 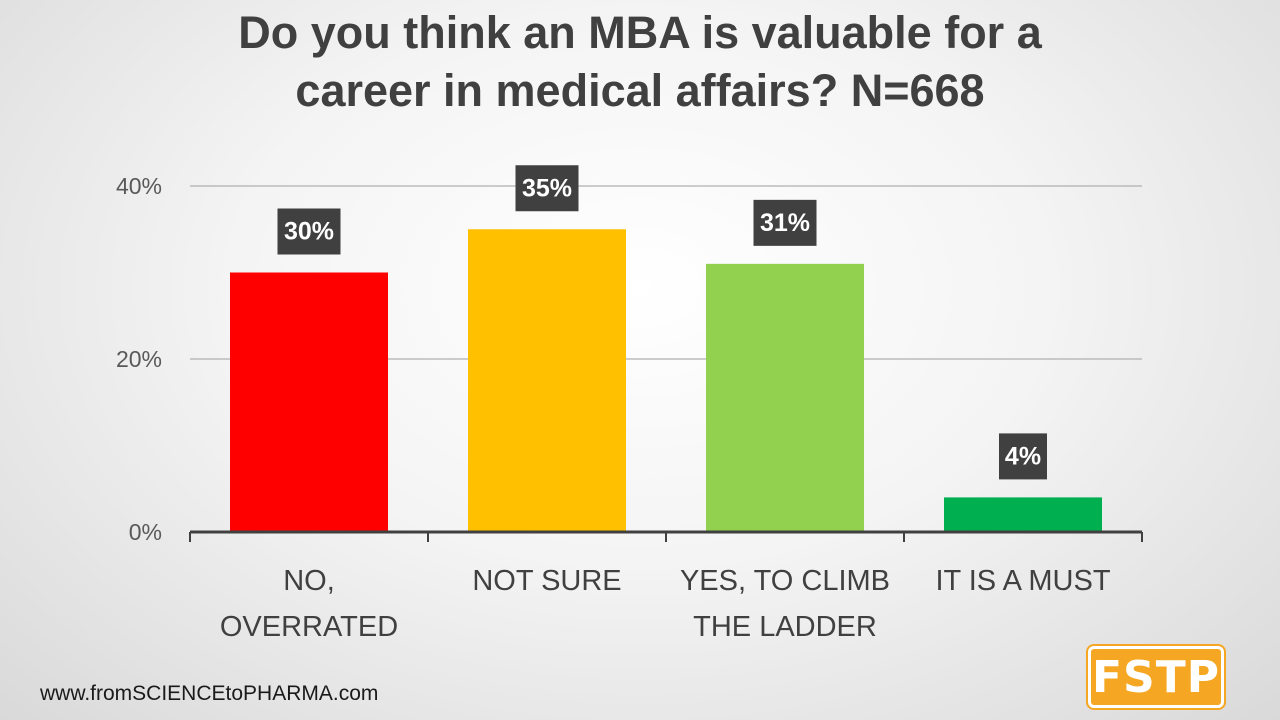 I want to click on x-tick-label: NO,, so click(x=309, y=581).